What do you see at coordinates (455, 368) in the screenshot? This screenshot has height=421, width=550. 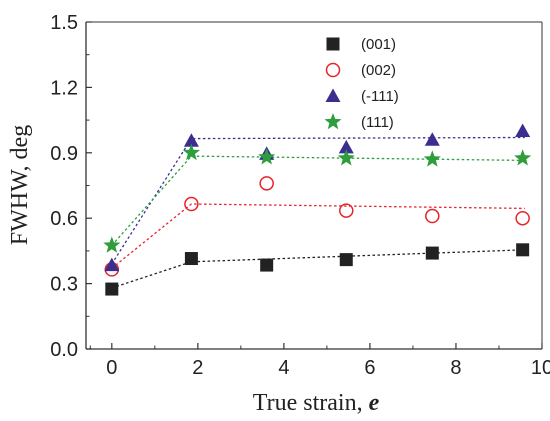 I see `x-tick-label: 8` at bounding box center [455, 368].